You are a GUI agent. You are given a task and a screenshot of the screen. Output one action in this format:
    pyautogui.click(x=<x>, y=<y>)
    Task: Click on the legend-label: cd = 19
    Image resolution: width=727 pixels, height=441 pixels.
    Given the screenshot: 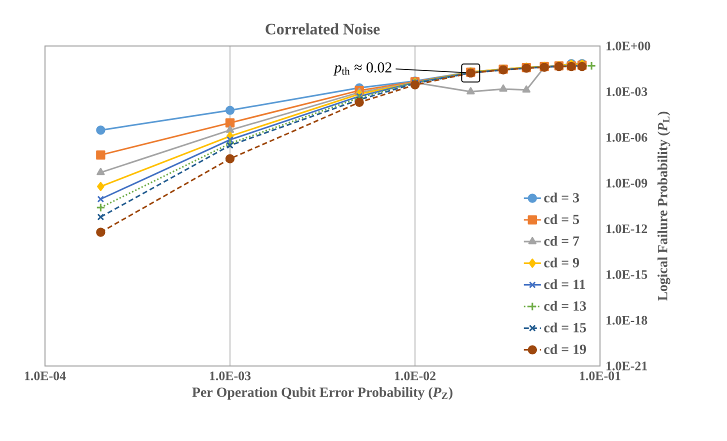 What is the action you would take?
    pyautogui.click(x=565, y=349)
    